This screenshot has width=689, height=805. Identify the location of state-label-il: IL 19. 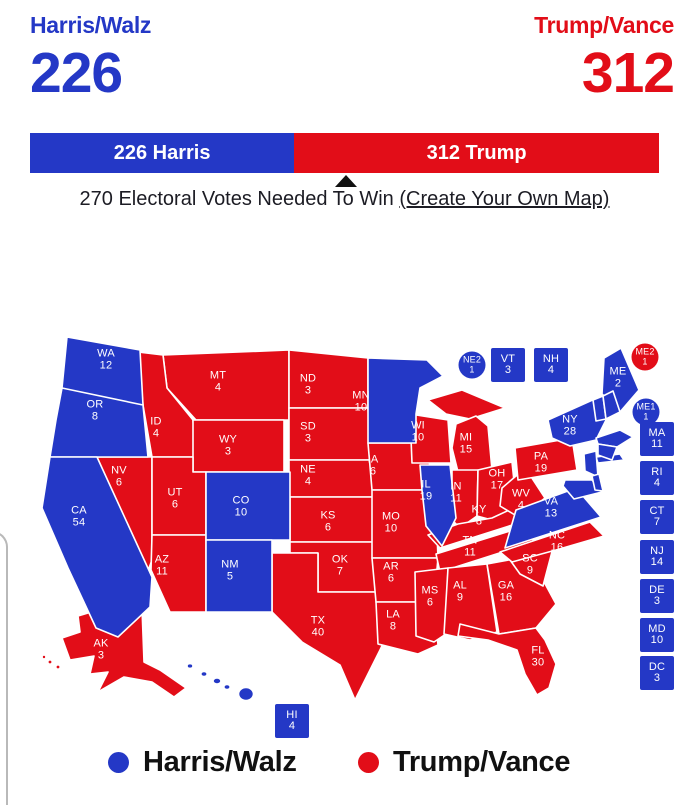
(426, 490).